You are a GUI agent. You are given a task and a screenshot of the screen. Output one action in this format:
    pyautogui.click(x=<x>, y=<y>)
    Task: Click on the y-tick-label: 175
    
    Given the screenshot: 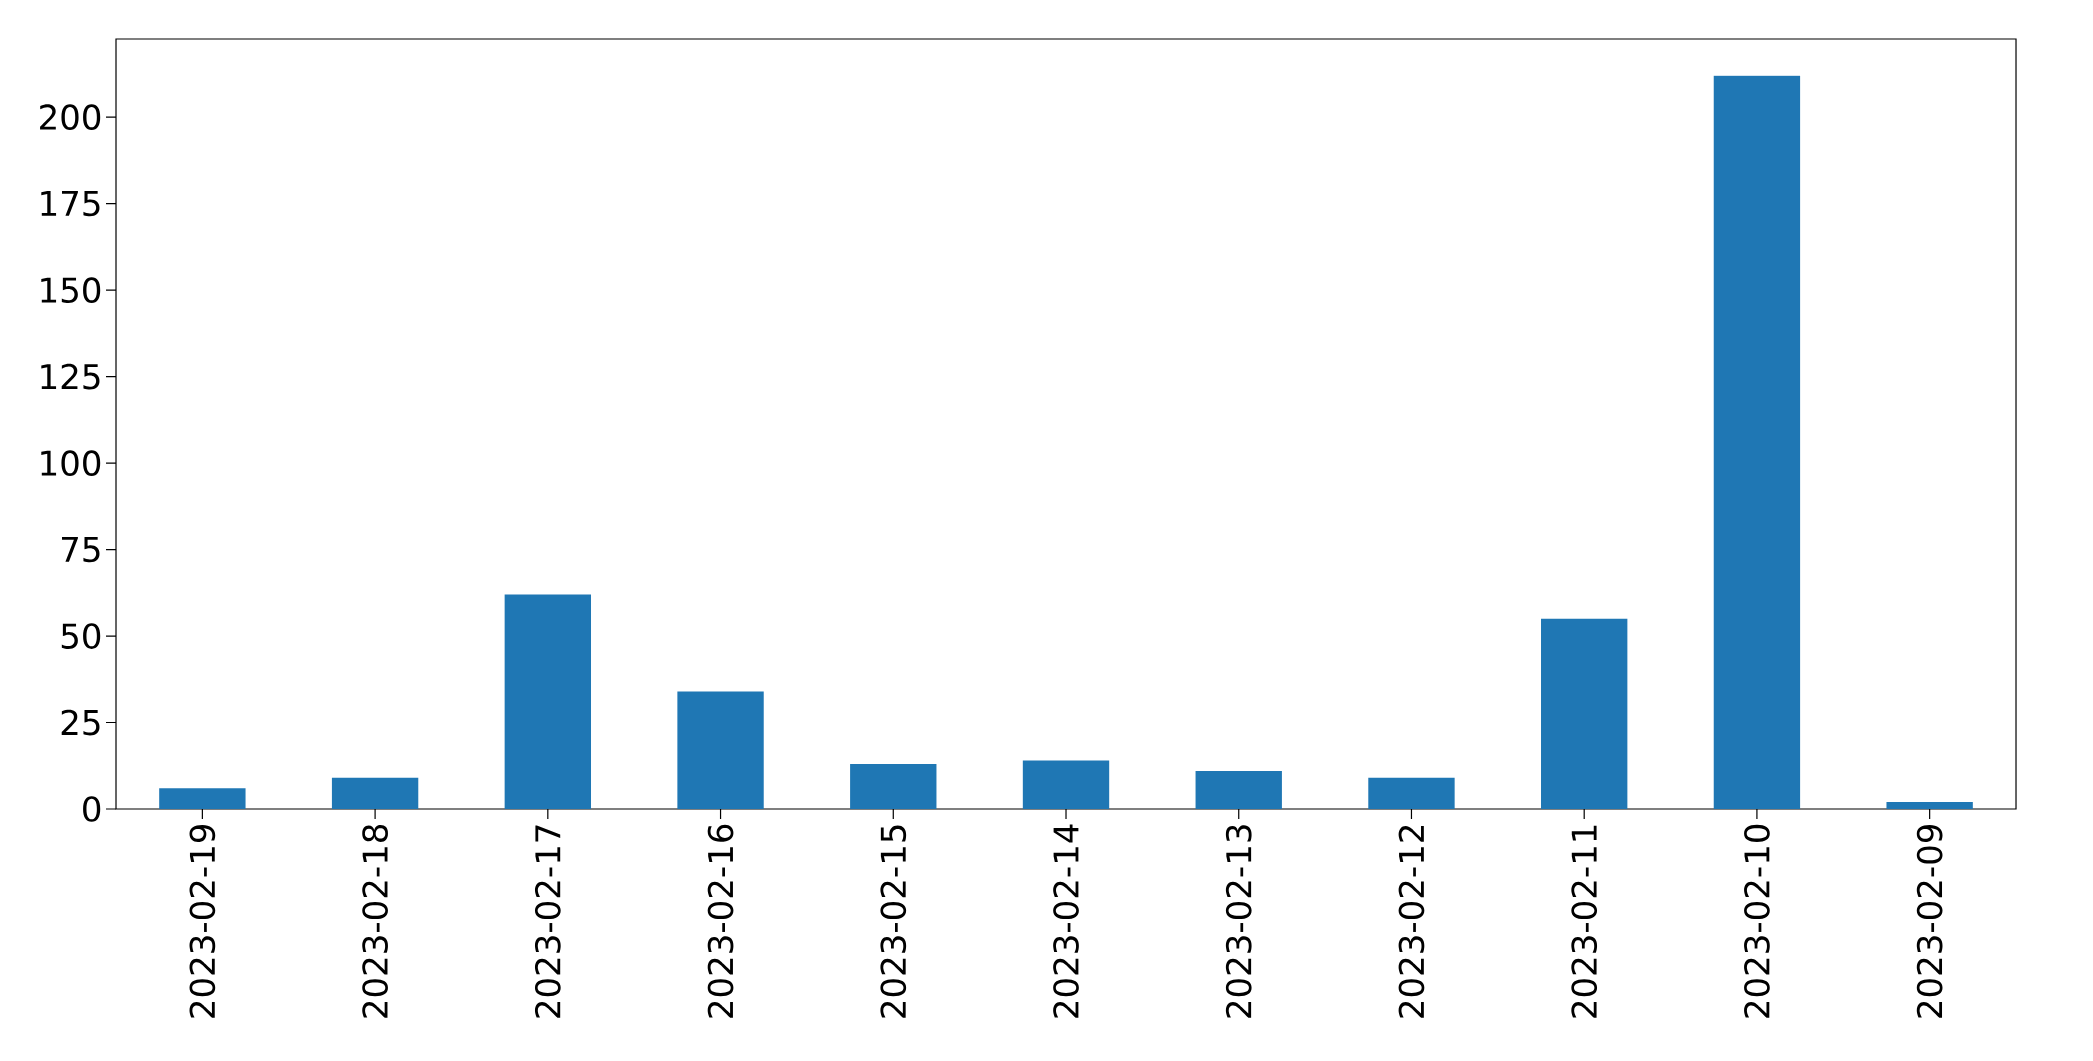 What is the action you would take?
    pyautogui.click(x=70, y=204)
    